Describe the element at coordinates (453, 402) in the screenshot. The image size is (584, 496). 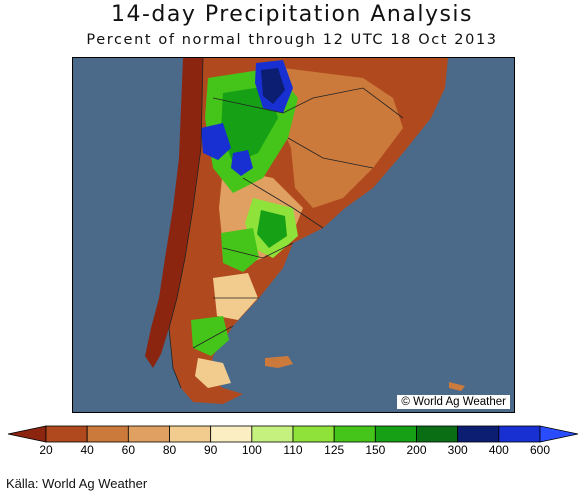
I see `map-credit: © World Ag Weather` at that location.